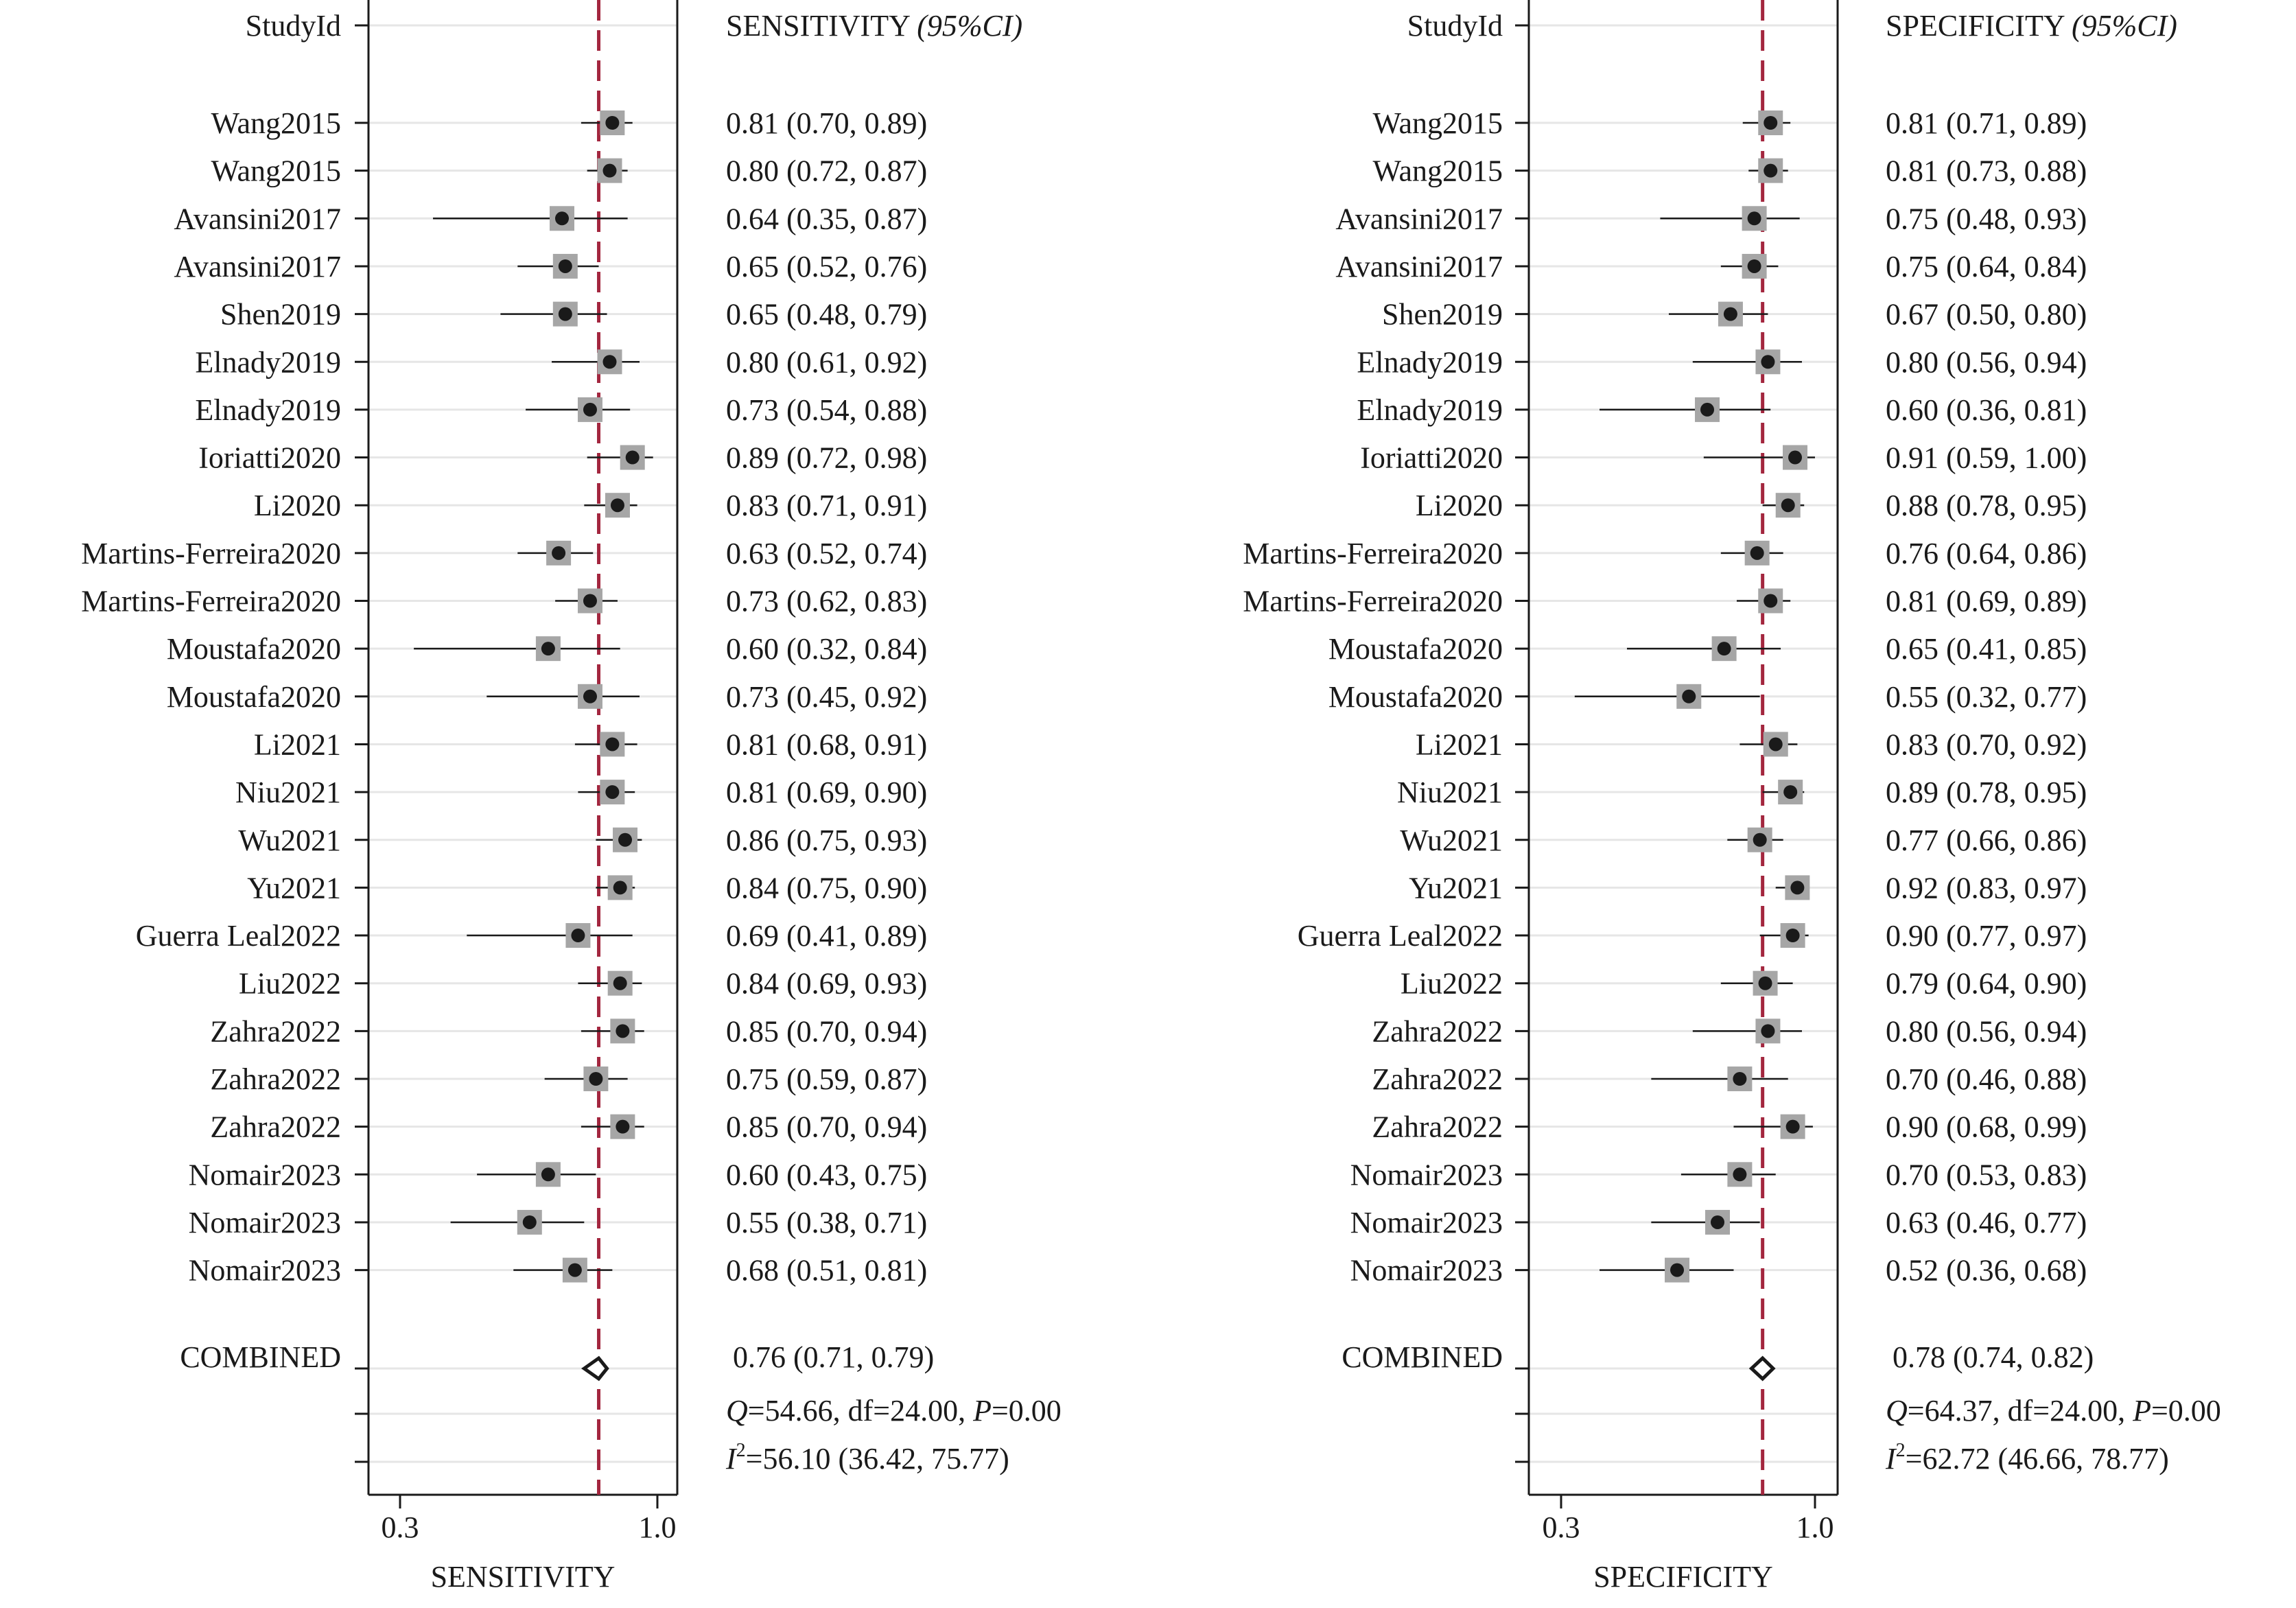 The height and width of the screenshot is (1608, 2296). What do you see at coordinates (1986, 984) in the screenshot?
I see `ci-value-text: 0.79 (0.64, 0.90)` at bounding box center [1986, 984].